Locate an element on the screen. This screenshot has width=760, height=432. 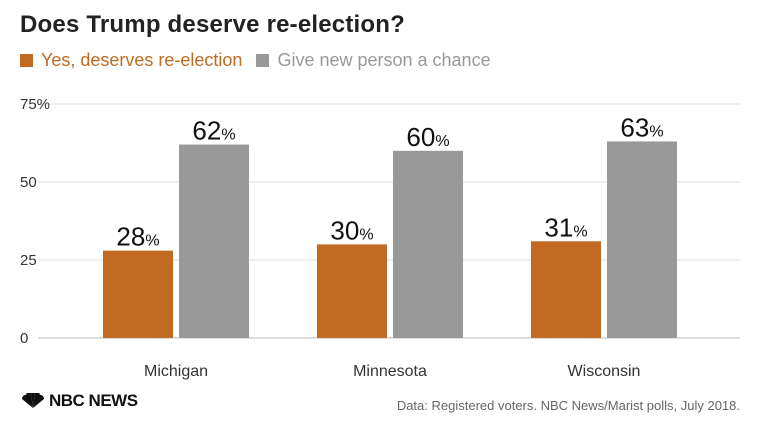
nbc-peacock-icon is located at coordinates (33, 400).